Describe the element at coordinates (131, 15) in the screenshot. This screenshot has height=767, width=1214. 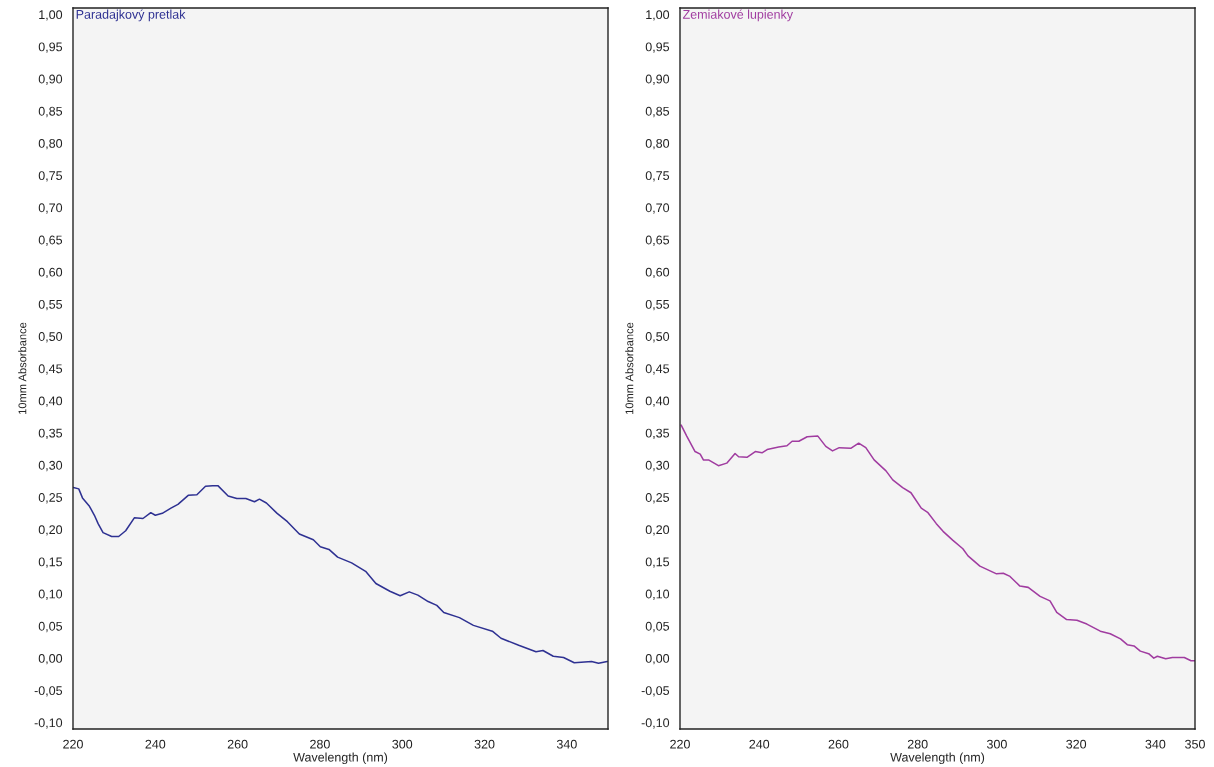
I see `text: Paradajkový pretlak` at that location.